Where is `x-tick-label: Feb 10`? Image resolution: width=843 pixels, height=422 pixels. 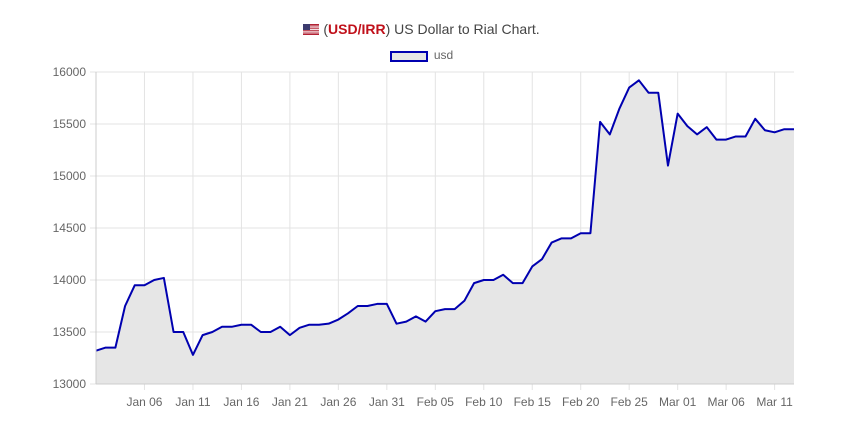
x-tick-label: Feb 10 is located at coordinates (484, 402).